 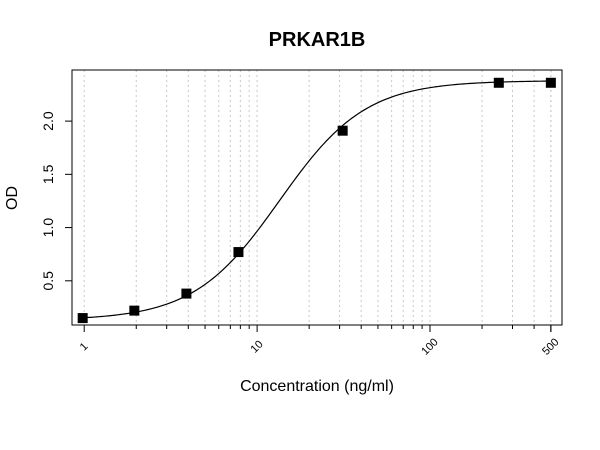 What do you see at coordinates (48, 174) in the screenshot?
I see `y-tick-label: 1.5` at bounding box center [48, 174].